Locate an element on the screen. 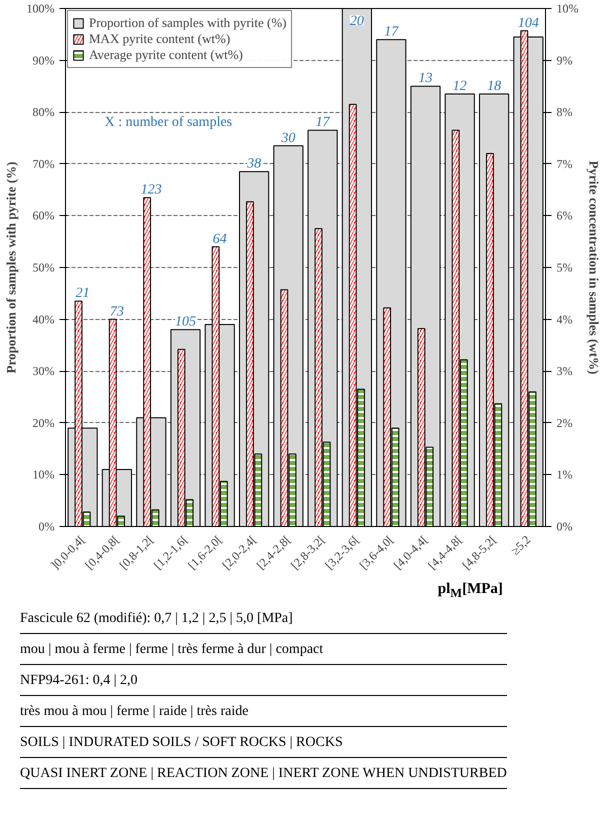  y2-tick-label: 5% is located at coordinates (564, 267).